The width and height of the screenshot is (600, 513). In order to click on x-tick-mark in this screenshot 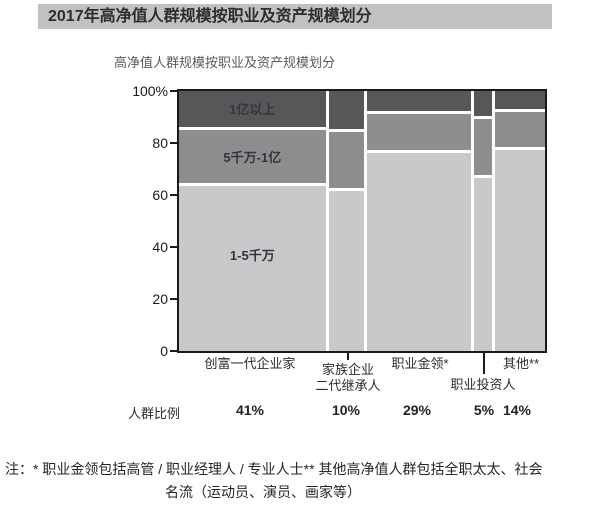, I will do `click(348, 356)`.